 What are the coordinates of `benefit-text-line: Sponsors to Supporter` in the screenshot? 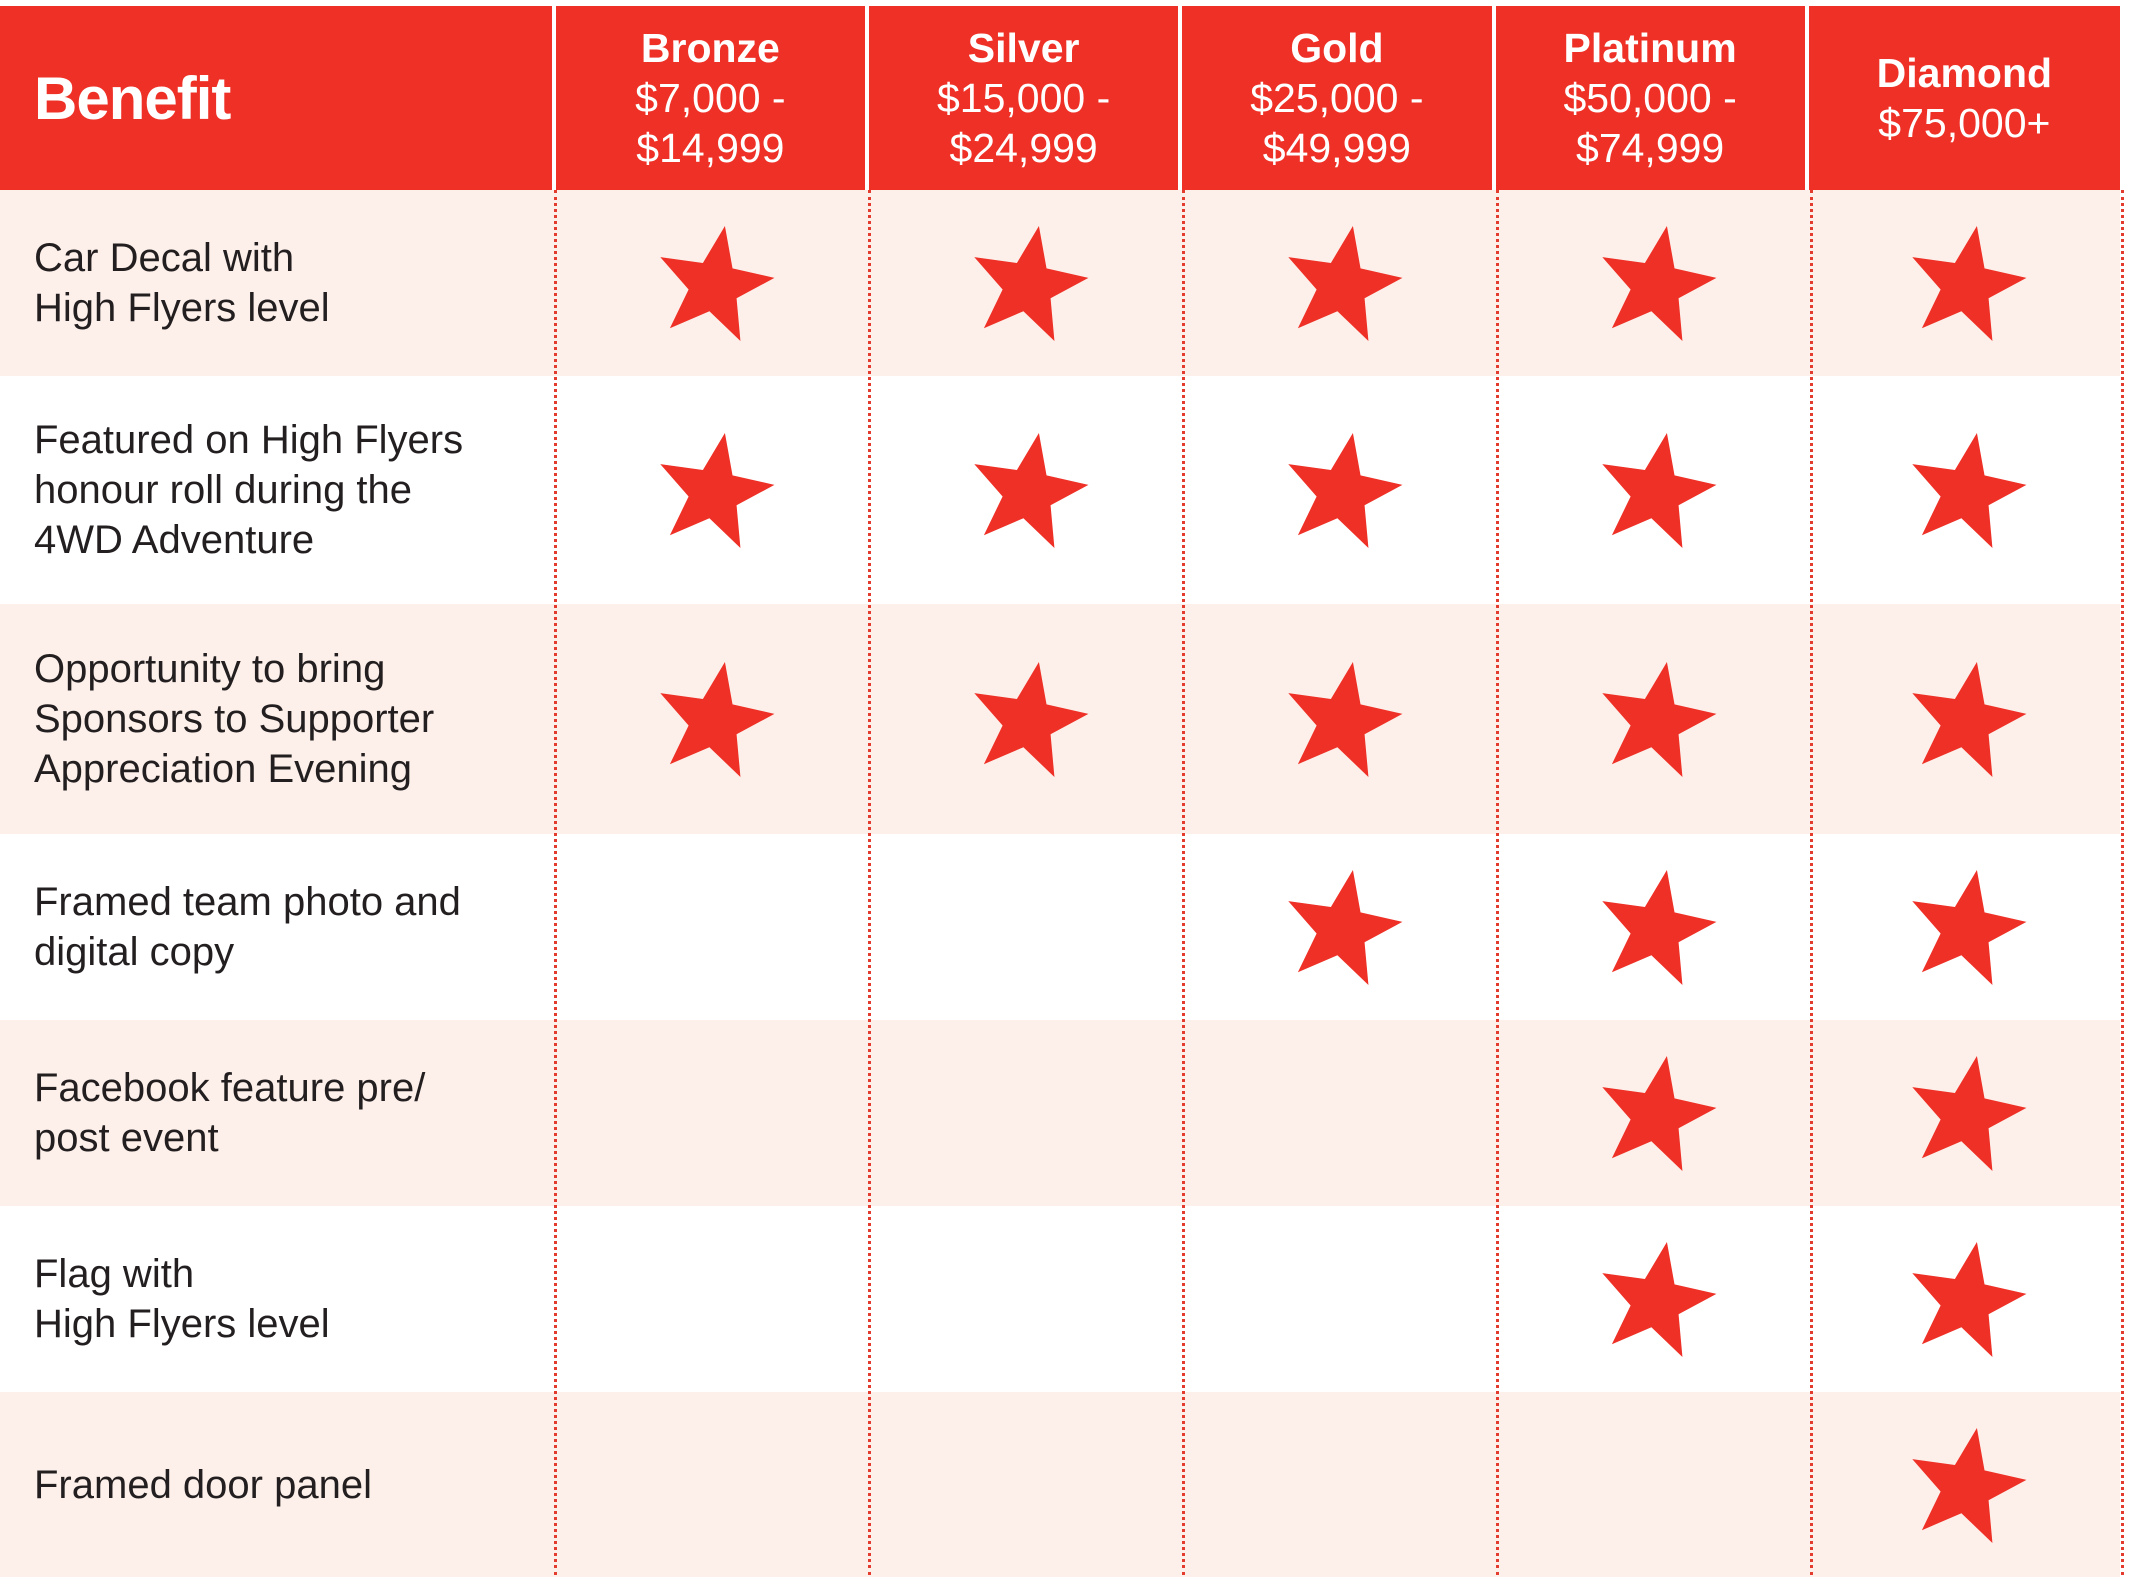 It's located at (234, 719).